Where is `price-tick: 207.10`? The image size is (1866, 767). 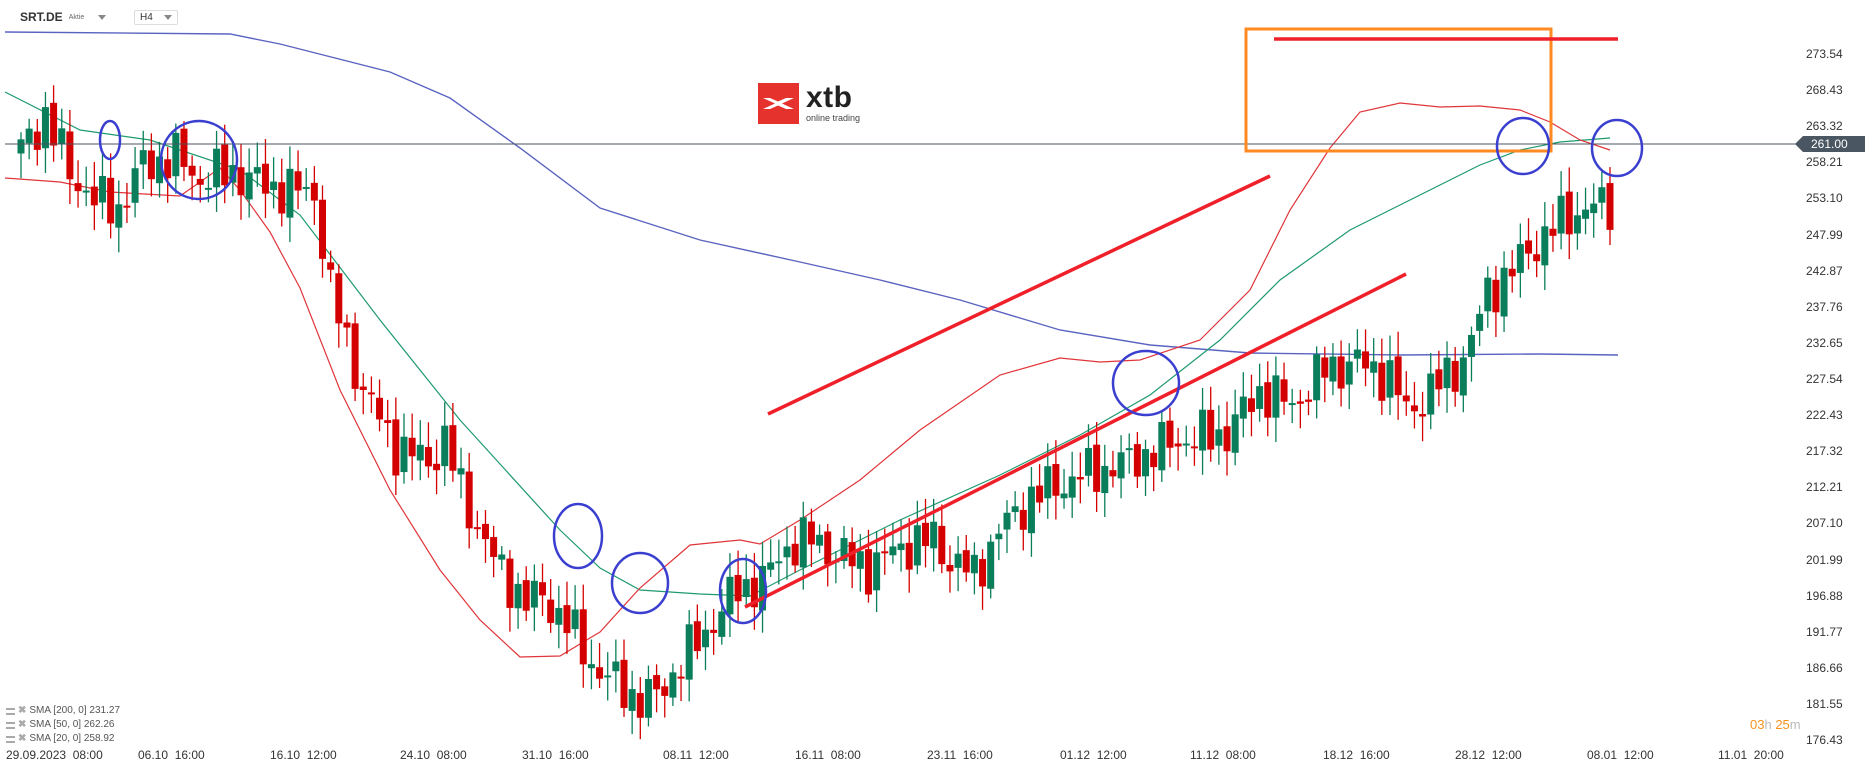 price-tick: 207.10 is located at coordinates (1824, 523).